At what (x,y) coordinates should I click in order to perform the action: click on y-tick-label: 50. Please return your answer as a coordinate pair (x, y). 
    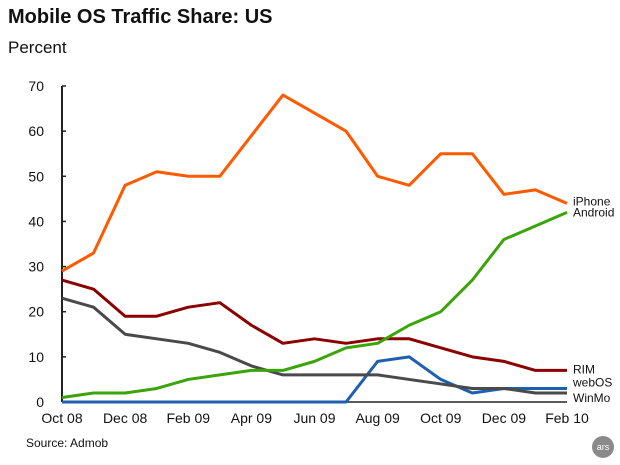
    Looking at the image, I should click on (36, 176).